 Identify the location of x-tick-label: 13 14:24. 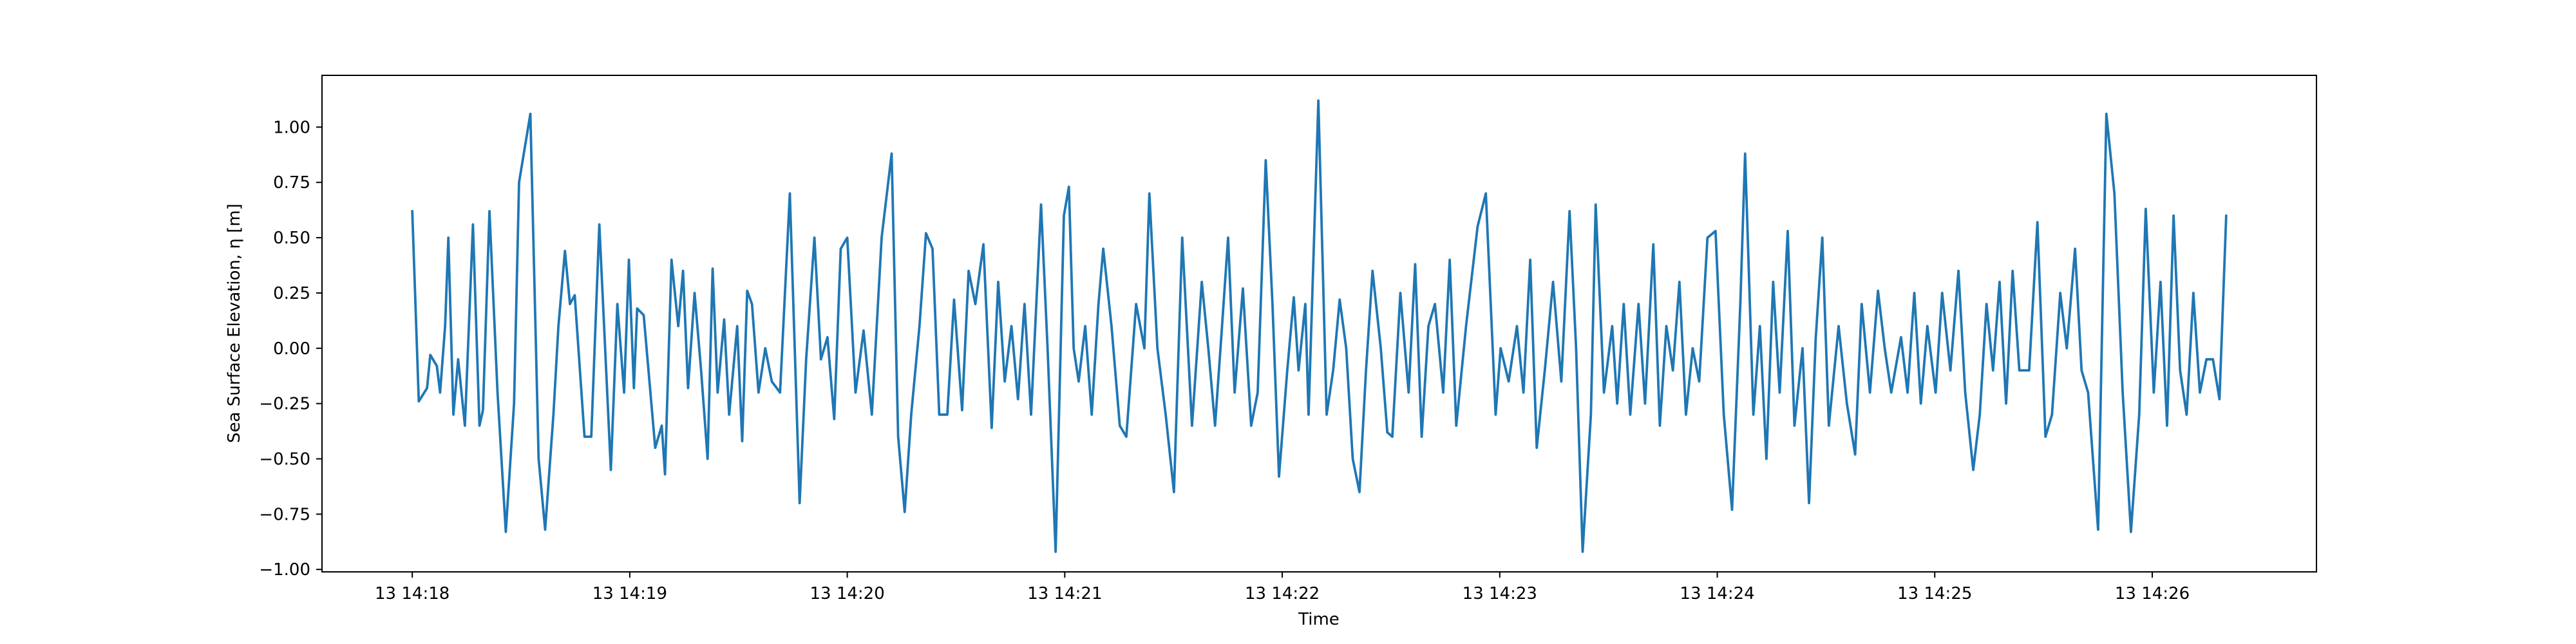
(1717, 593).